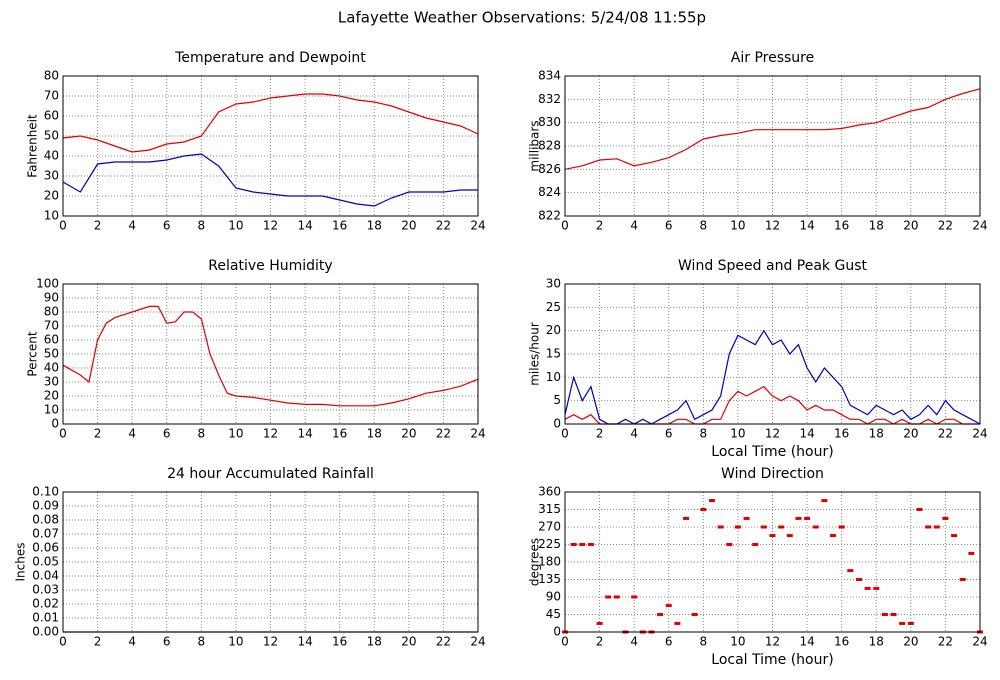 The height and width of the screenshot is (680, 1000). What do you see at coordinates (45, 520) in the screenshot?
I see `y-tick-label: 0.08` at bounding box center [45, 520].